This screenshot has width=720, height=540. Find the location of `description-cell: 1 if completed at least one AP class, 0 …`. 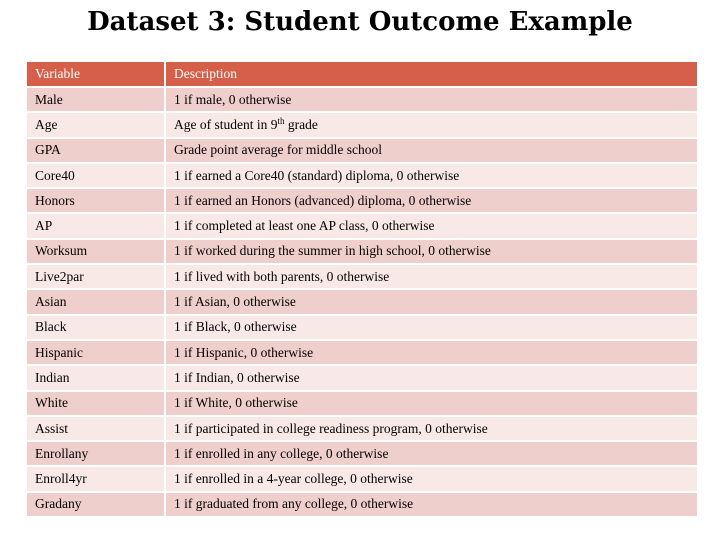

description-cell: 1 if completed at least one AP class, 0 … is located at coordinates (431, 226).